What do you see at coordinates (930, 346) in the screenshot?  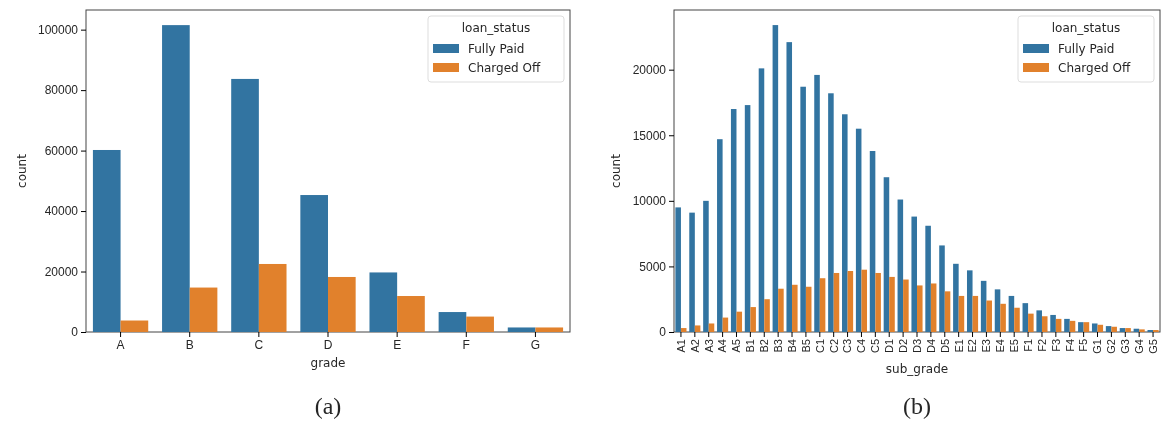 I see `x-tick-label: D4` at bounding box center [930, 346].